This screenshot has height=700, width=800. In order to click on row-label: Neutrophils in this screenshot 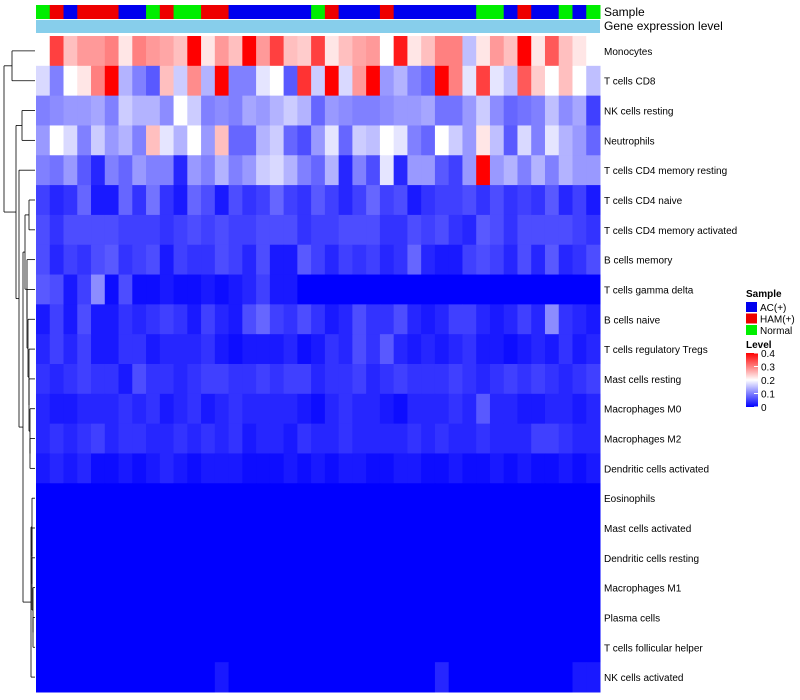, I will do `click(629, 141)`.